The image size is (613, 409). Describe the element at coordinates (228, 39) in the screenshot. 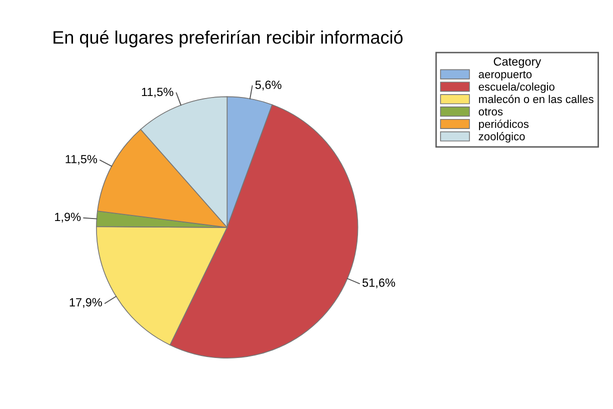

I see `chart-title: En qué lugares preferirían recibir informació` at that location.